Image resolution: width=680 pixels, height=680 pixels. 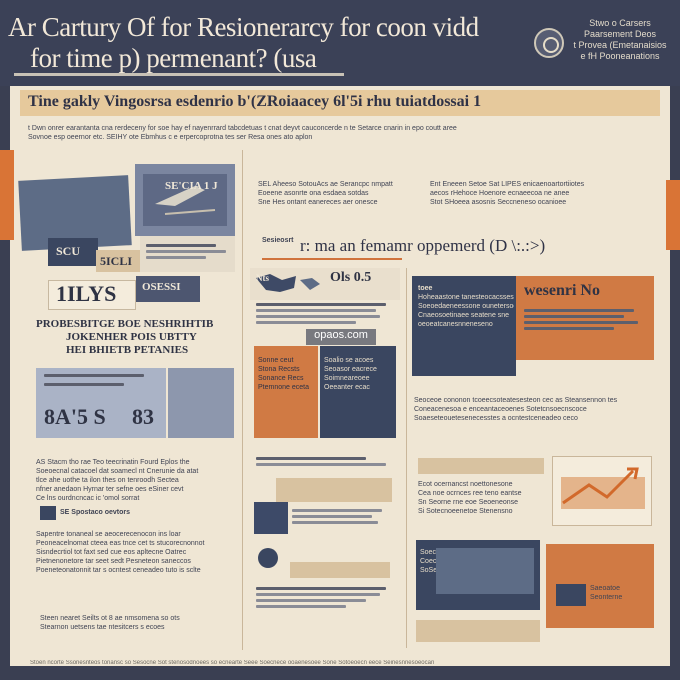 What do you see at coordinates (313, 193) in the screenshot?
I see `top-line: Eoeene asonrte ona esdaea sotdas` at bounding box center [313, 193].